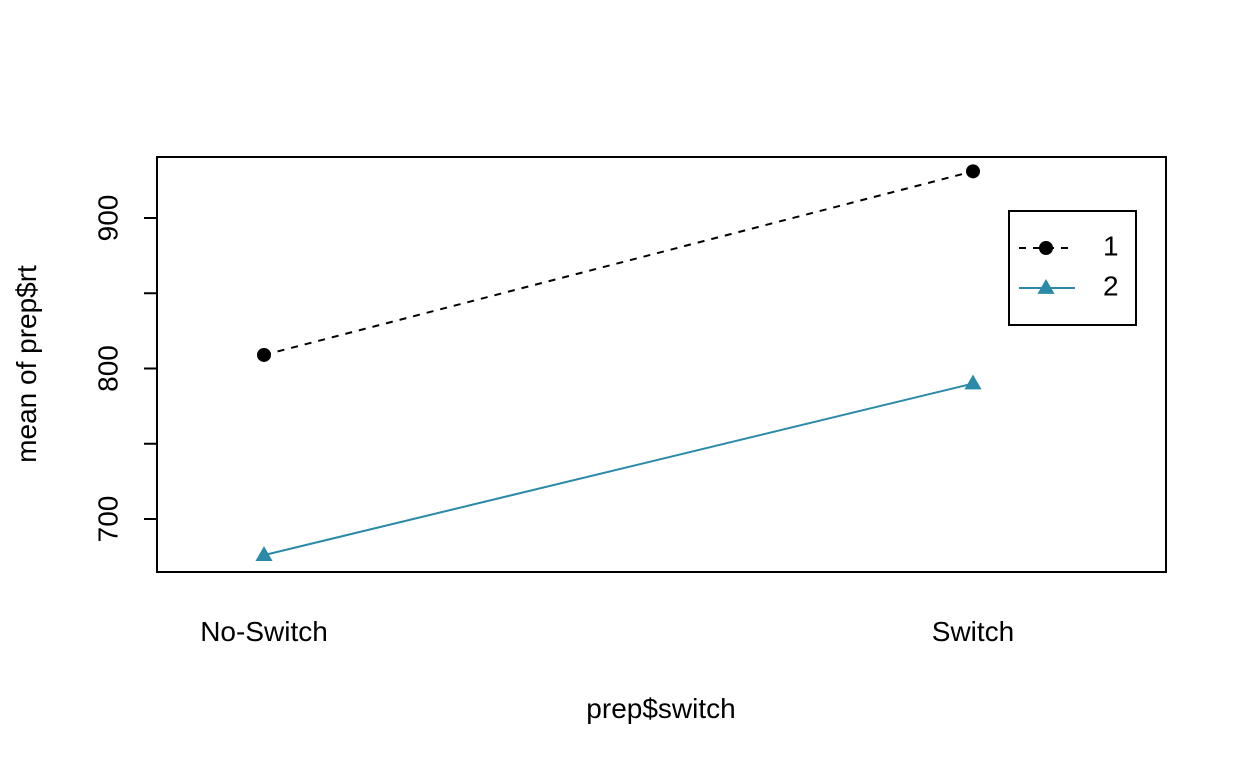 The image size is (1248, 768). Describe the element at coordinates (618, 263) in the screenshot. I see `series-1-line` at that location.